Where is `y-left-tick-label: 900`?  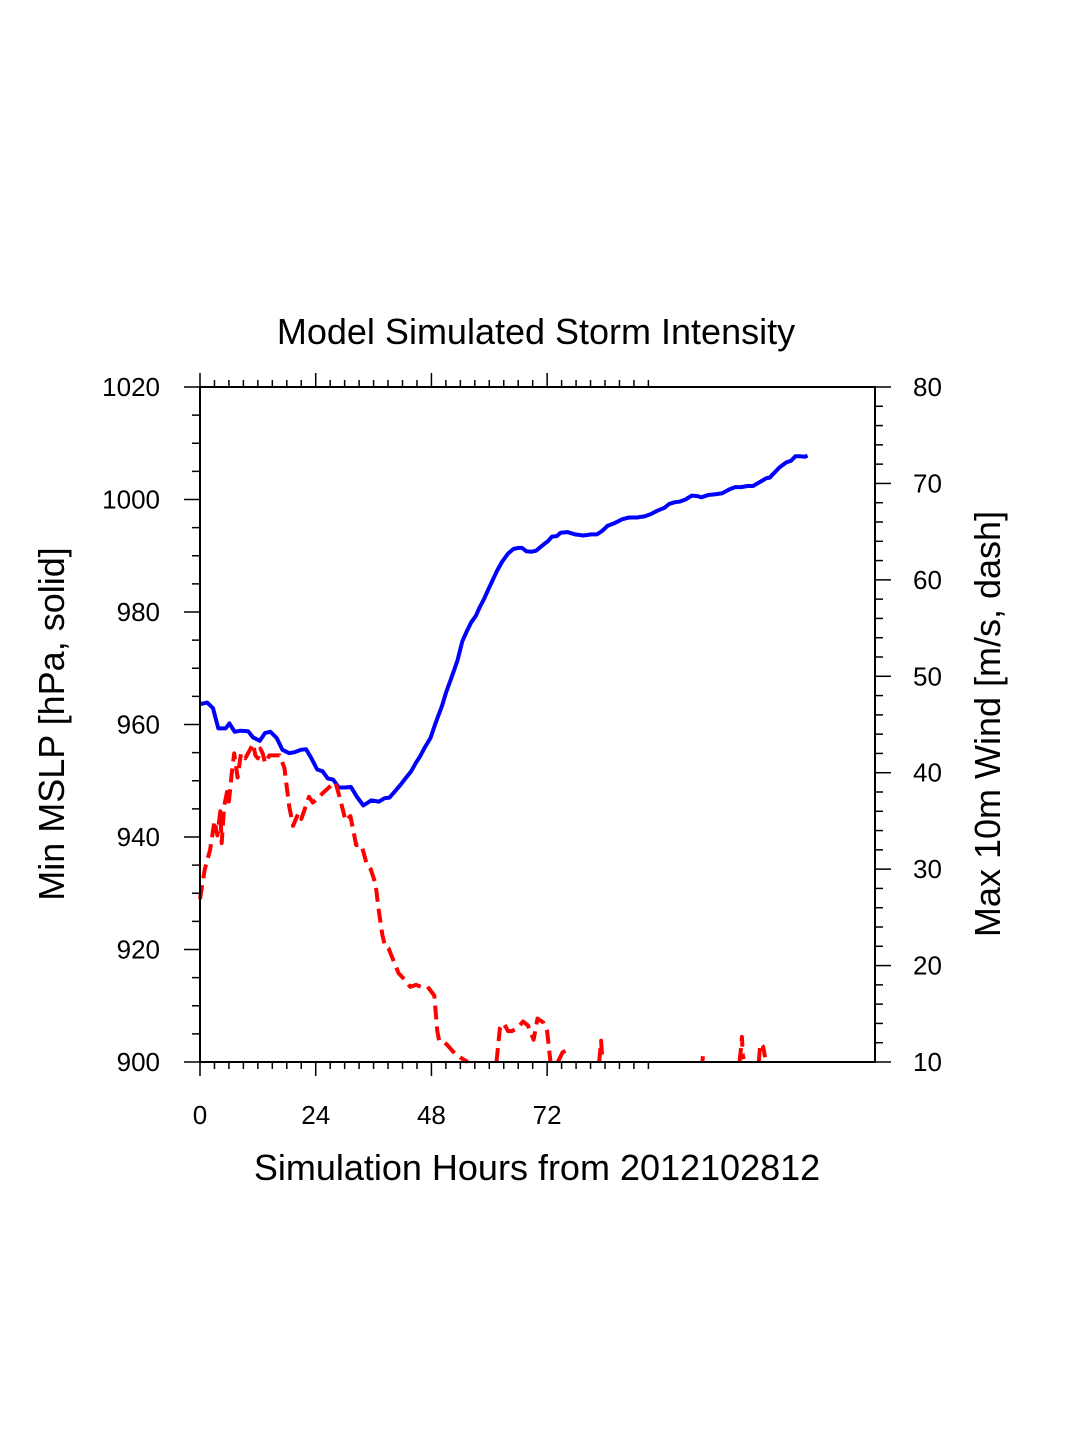
y-left-tick-label: 900 is located at coordinates (138, 1062).